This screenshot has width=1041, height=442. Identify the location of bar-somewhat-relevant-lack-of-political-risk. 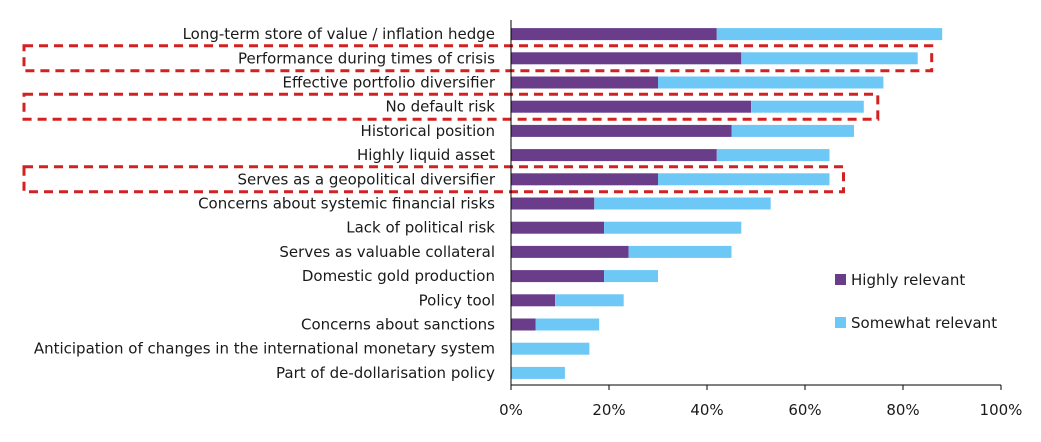
(673, 227).